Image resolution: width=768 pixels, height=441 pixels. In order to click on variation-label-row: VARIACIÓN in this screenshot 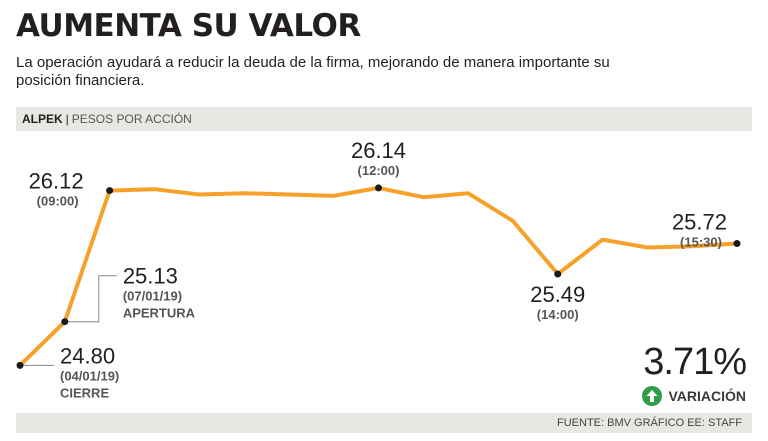, I will do `click(694, 396)`.